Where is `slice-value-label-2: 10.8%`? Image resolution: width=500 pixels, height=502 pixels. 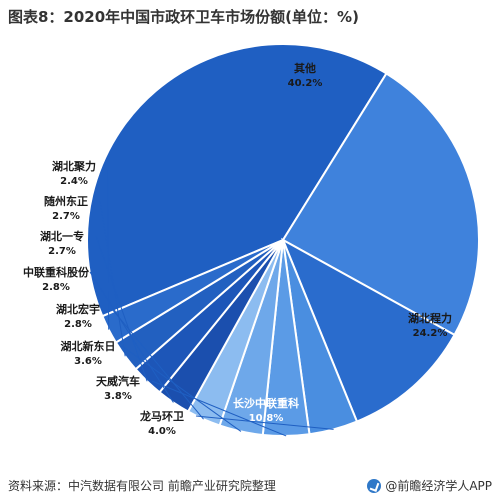
slice-value-label-2: 10.8% is located at coordinates (266, 418).